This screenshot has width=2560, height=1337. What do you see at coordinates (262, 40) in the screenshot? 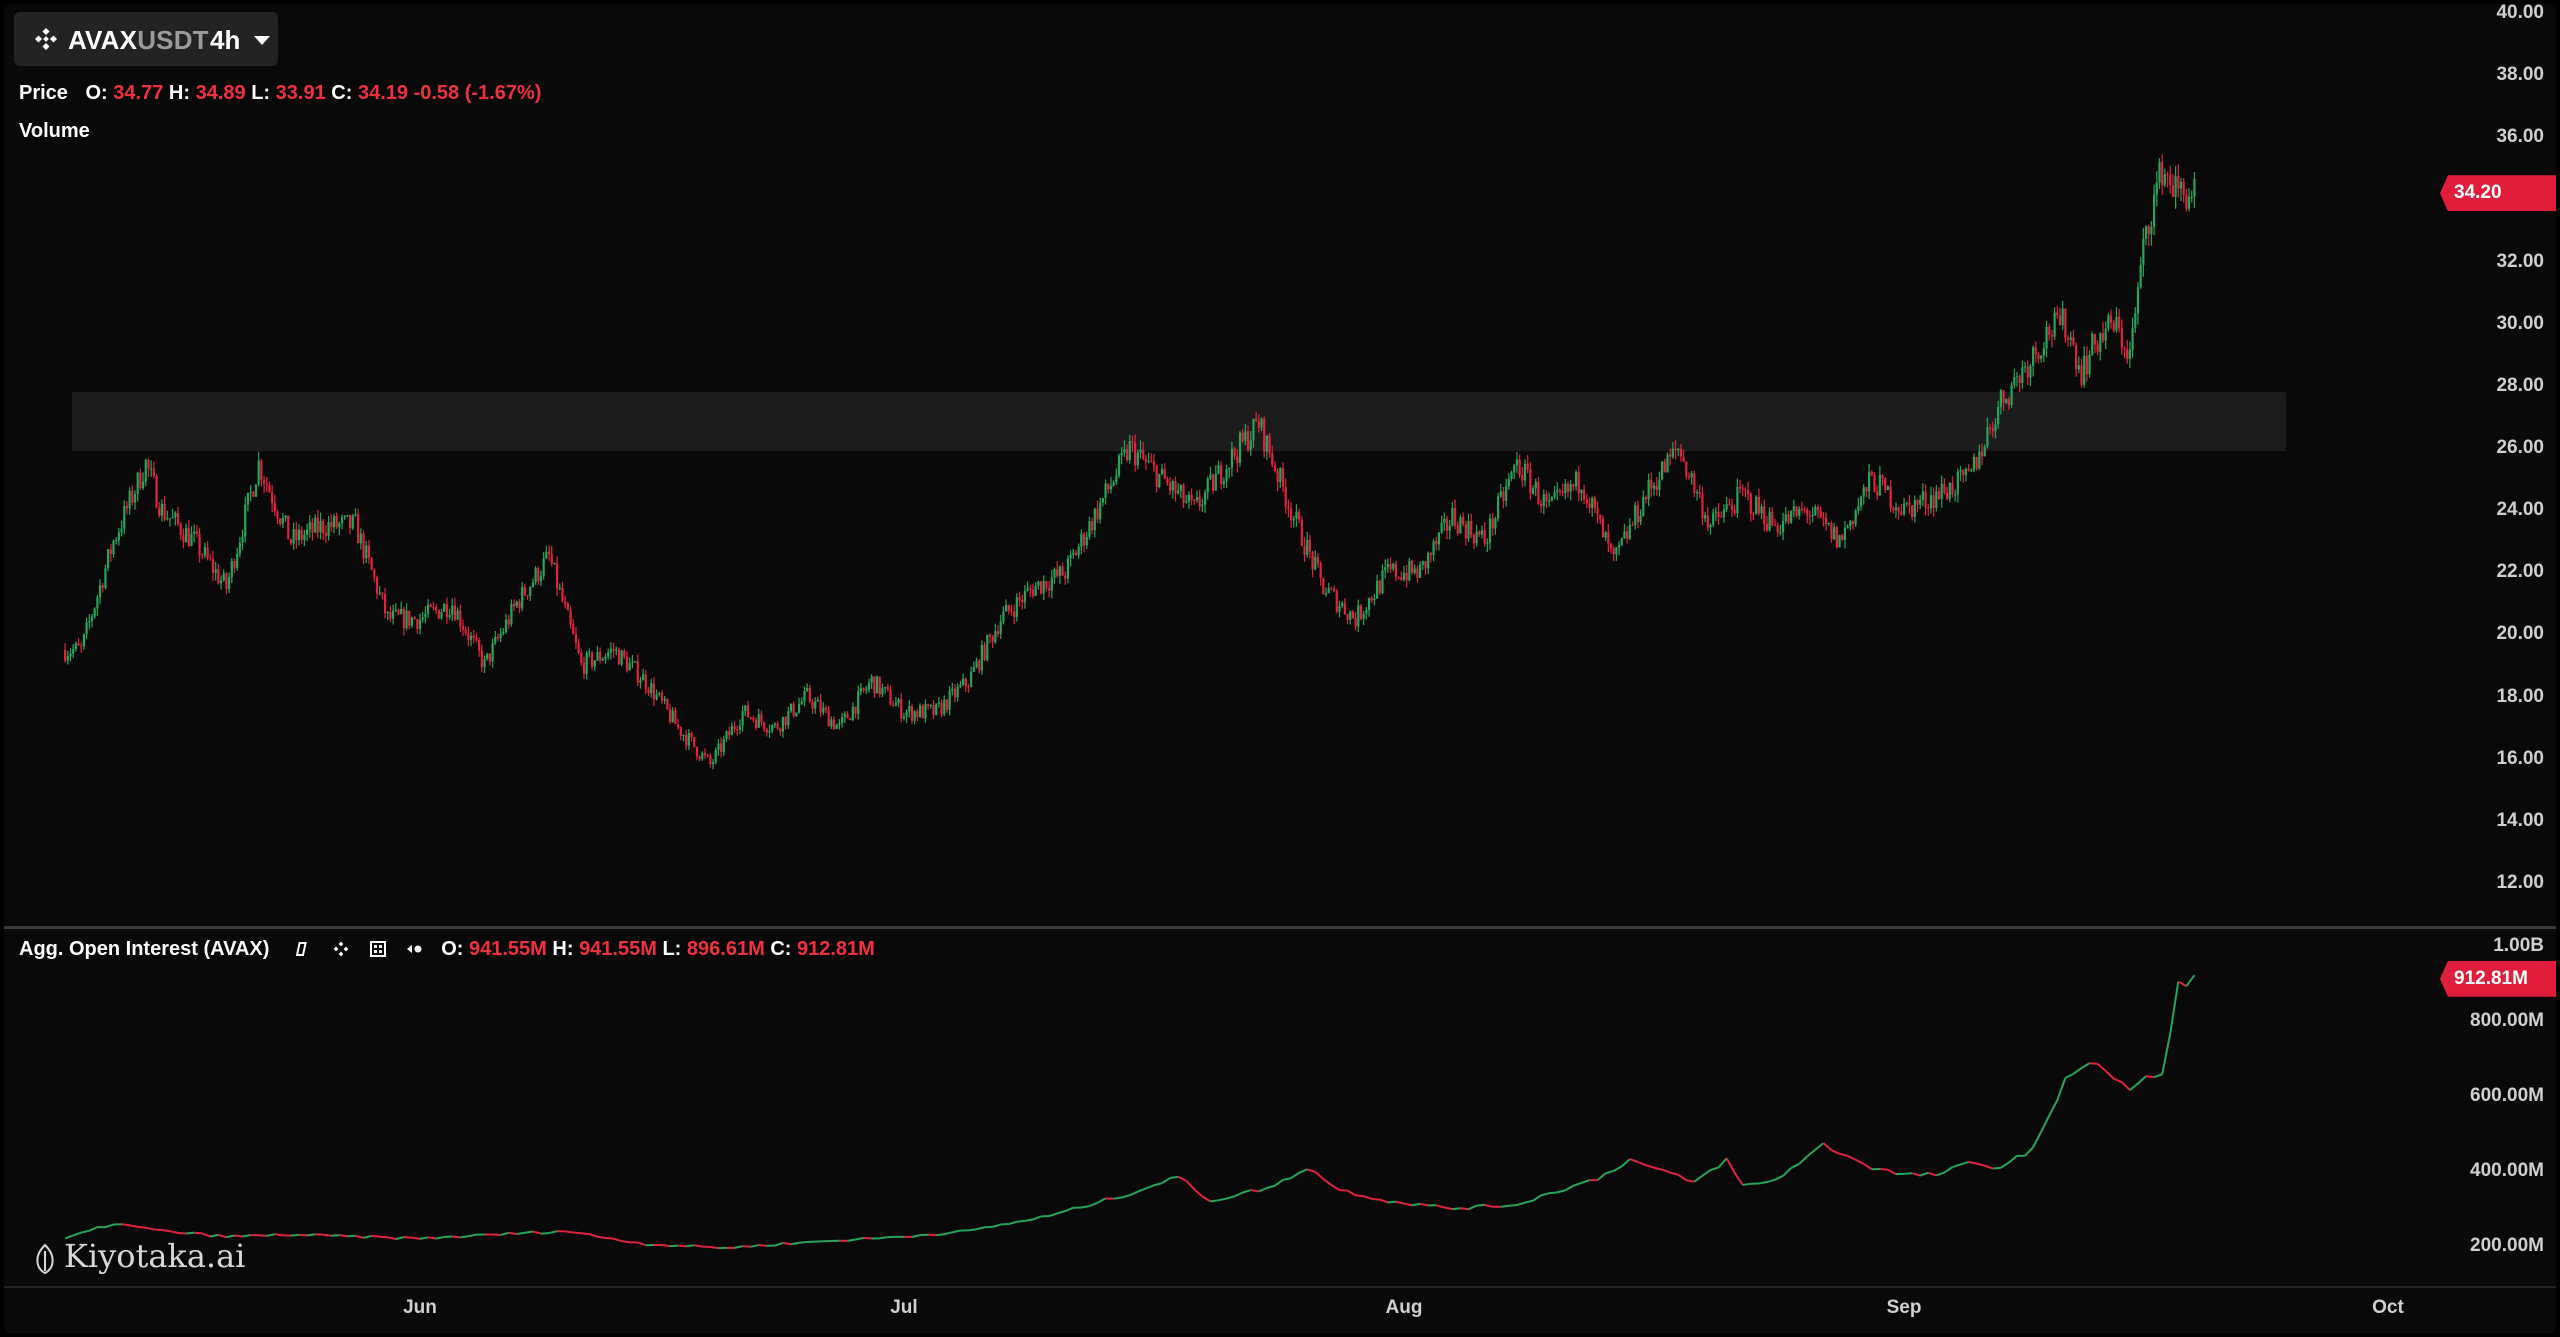
I see `chevron-down-icon` at bounding box center [262, 40].